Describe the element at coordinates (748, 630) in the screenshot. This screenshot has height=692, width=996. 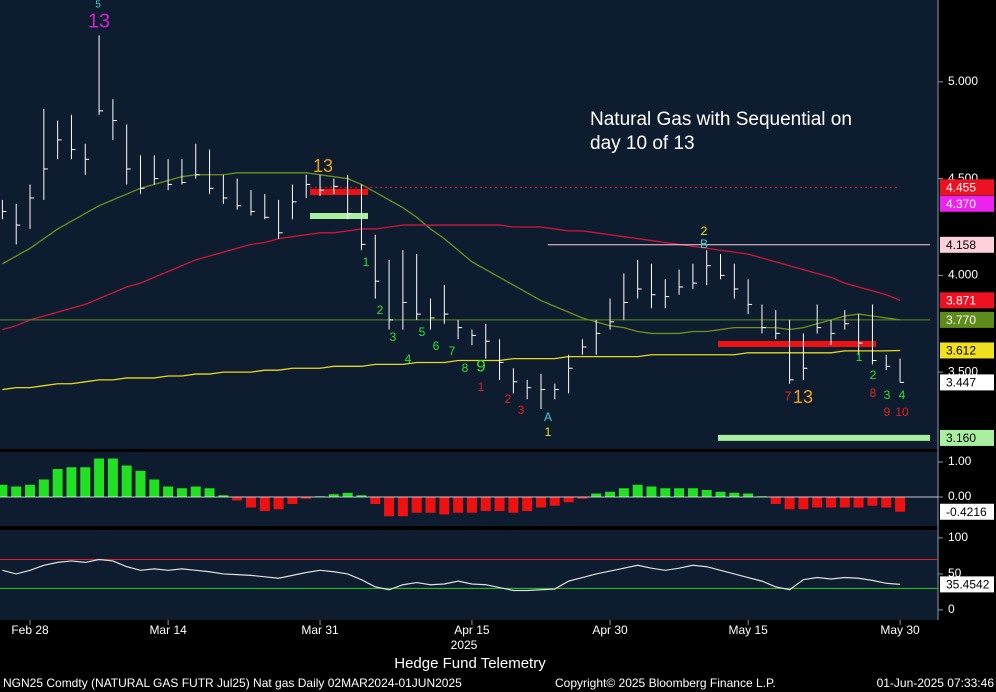
I see `x-tick-label: May 15` at that location.